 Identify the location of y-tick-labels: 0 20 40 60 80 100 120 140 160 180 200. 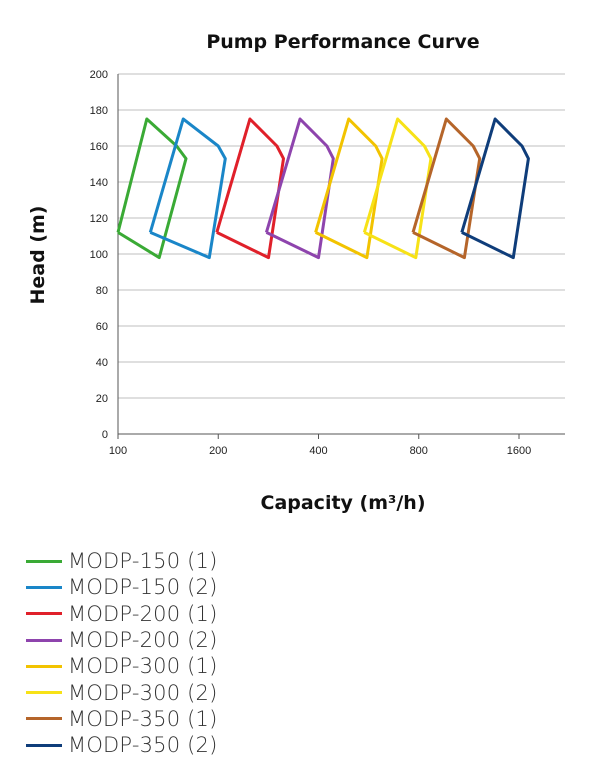
(99, 255).